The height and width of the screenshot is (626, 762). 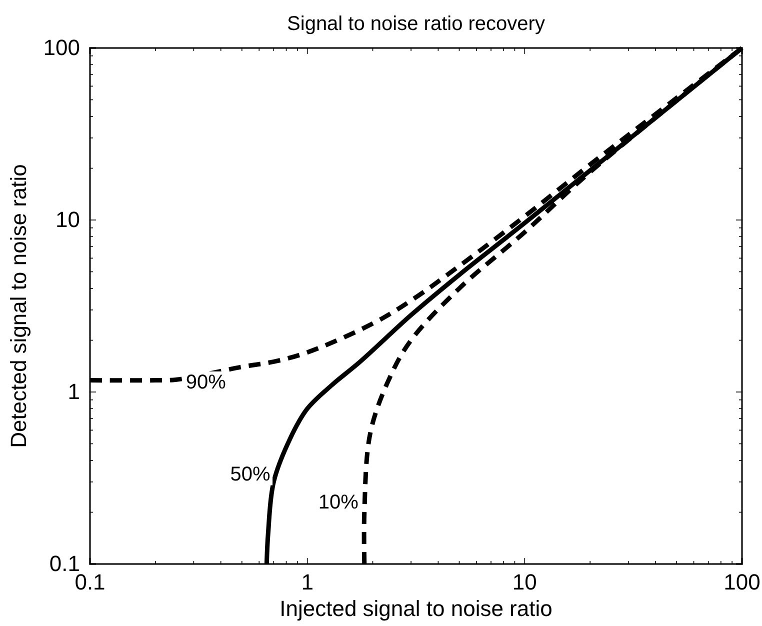 I want to click on annotation: 50%, so click(x=250, y=474).